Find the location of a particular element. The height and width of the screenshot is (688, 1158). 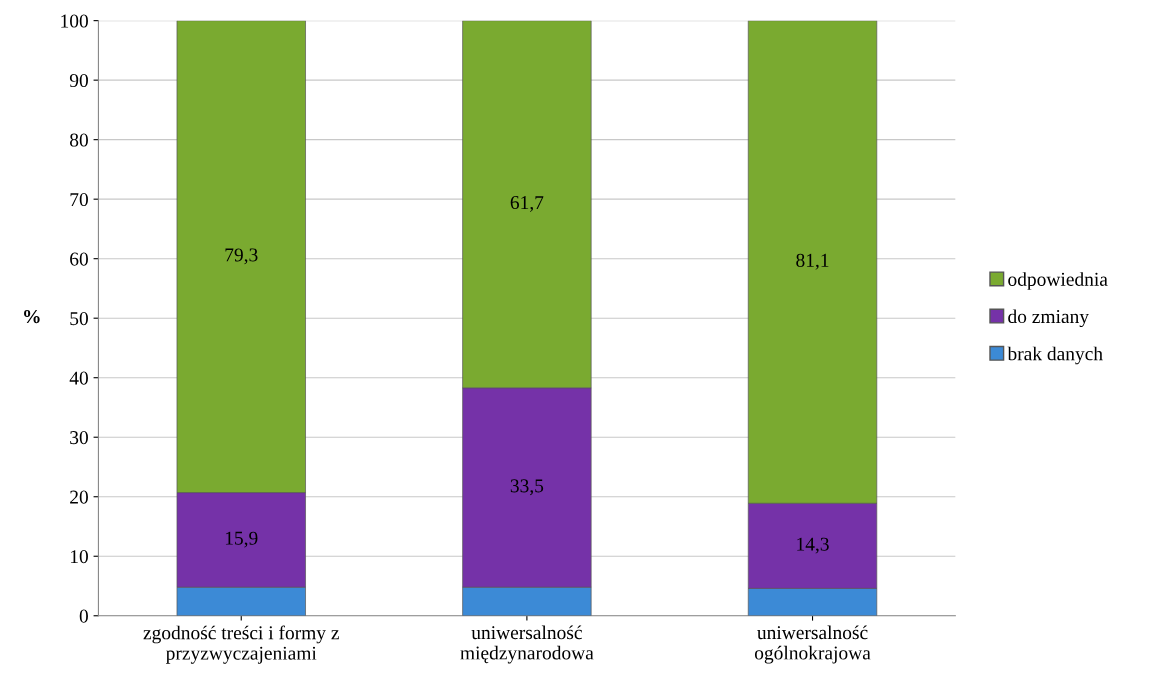

legend-label: odpowiednia is located at coordinates (1058, 281).